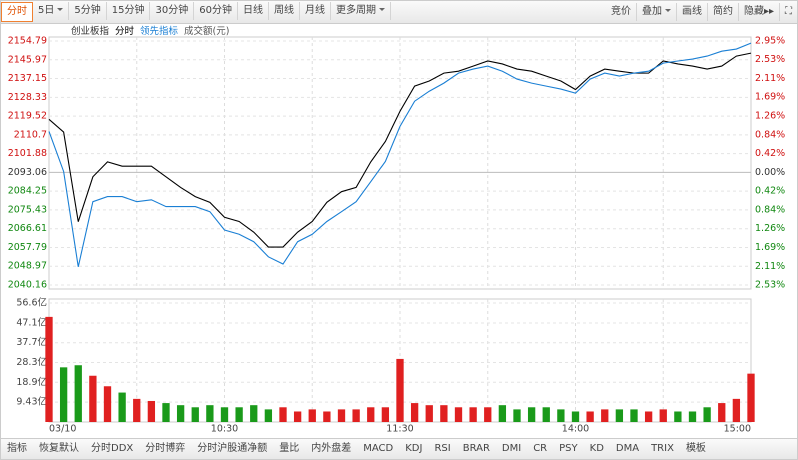 The image size is (798, 460). What do you see at coordinates (692, 12) in the screenshot?
I see `tool-button: 画线` at bounding box center [692, 12].